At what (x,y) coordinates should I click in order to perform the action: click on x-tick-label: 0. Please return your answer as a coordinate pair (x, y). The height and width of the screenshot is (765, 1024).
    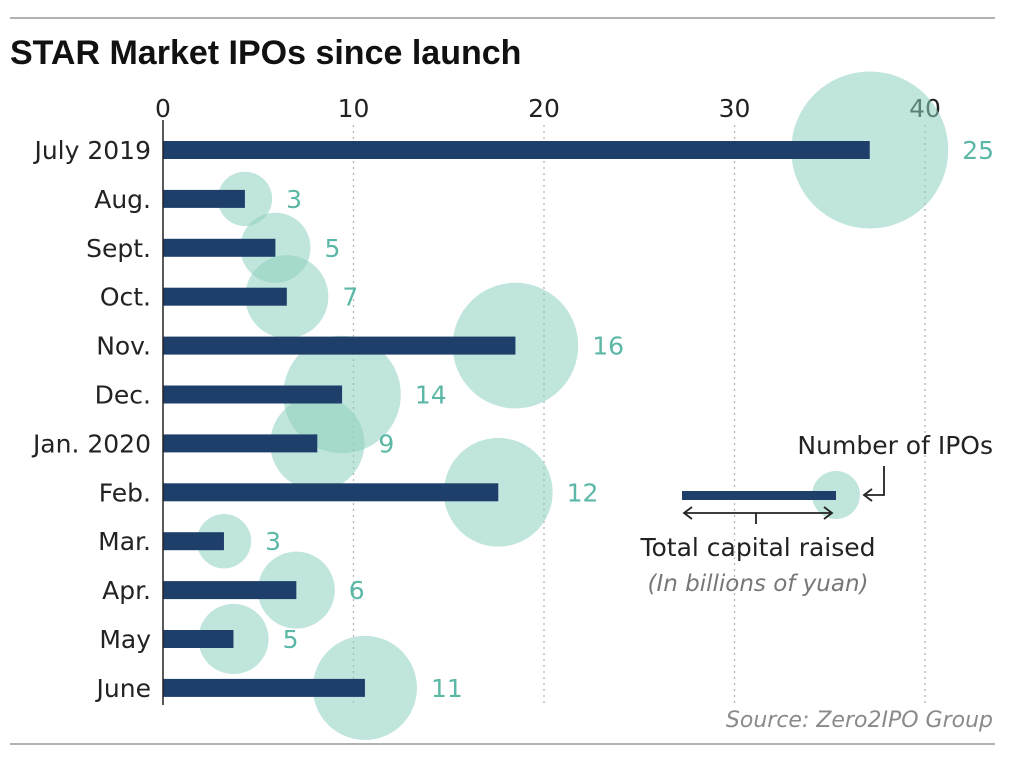
    Looking at the image, I should click on (163, 108).